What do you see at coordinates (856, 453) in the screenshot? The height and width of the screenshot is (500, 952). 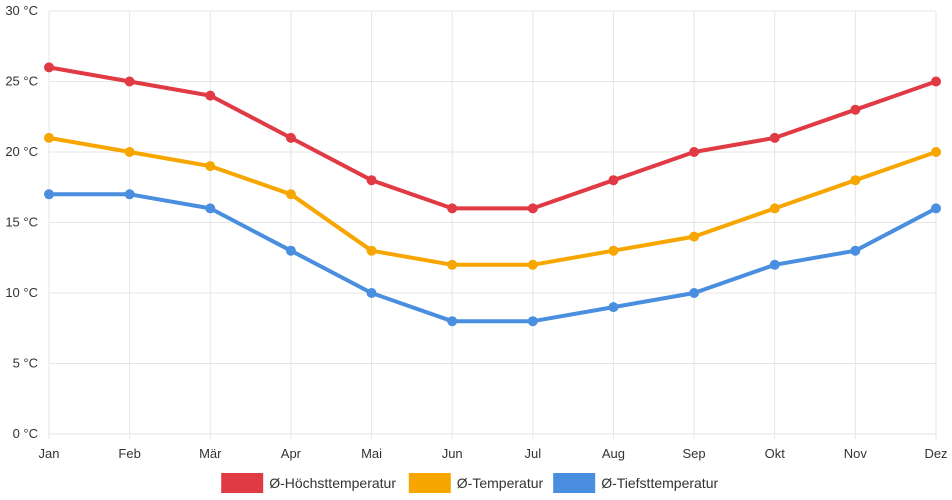 I see `x-tick-label: Nov` at bounding box center [856, 453].